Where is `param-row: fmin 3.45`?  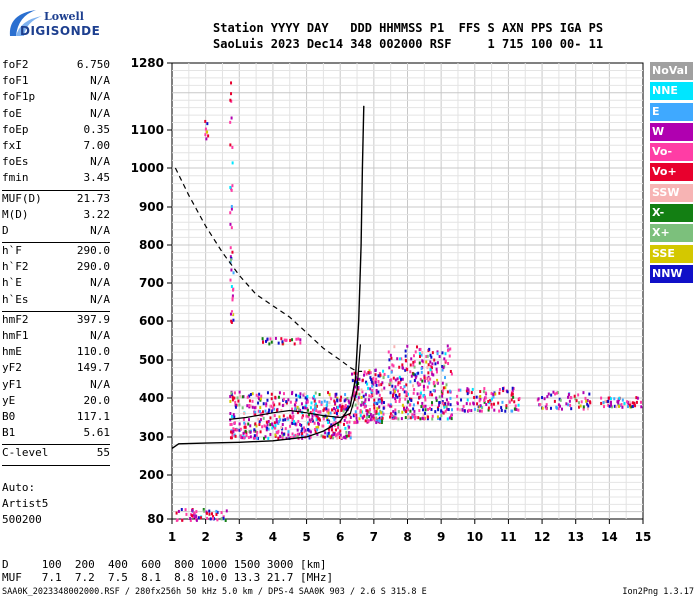
param-row: fmin 3.45 is located at coordinates (56, 179).